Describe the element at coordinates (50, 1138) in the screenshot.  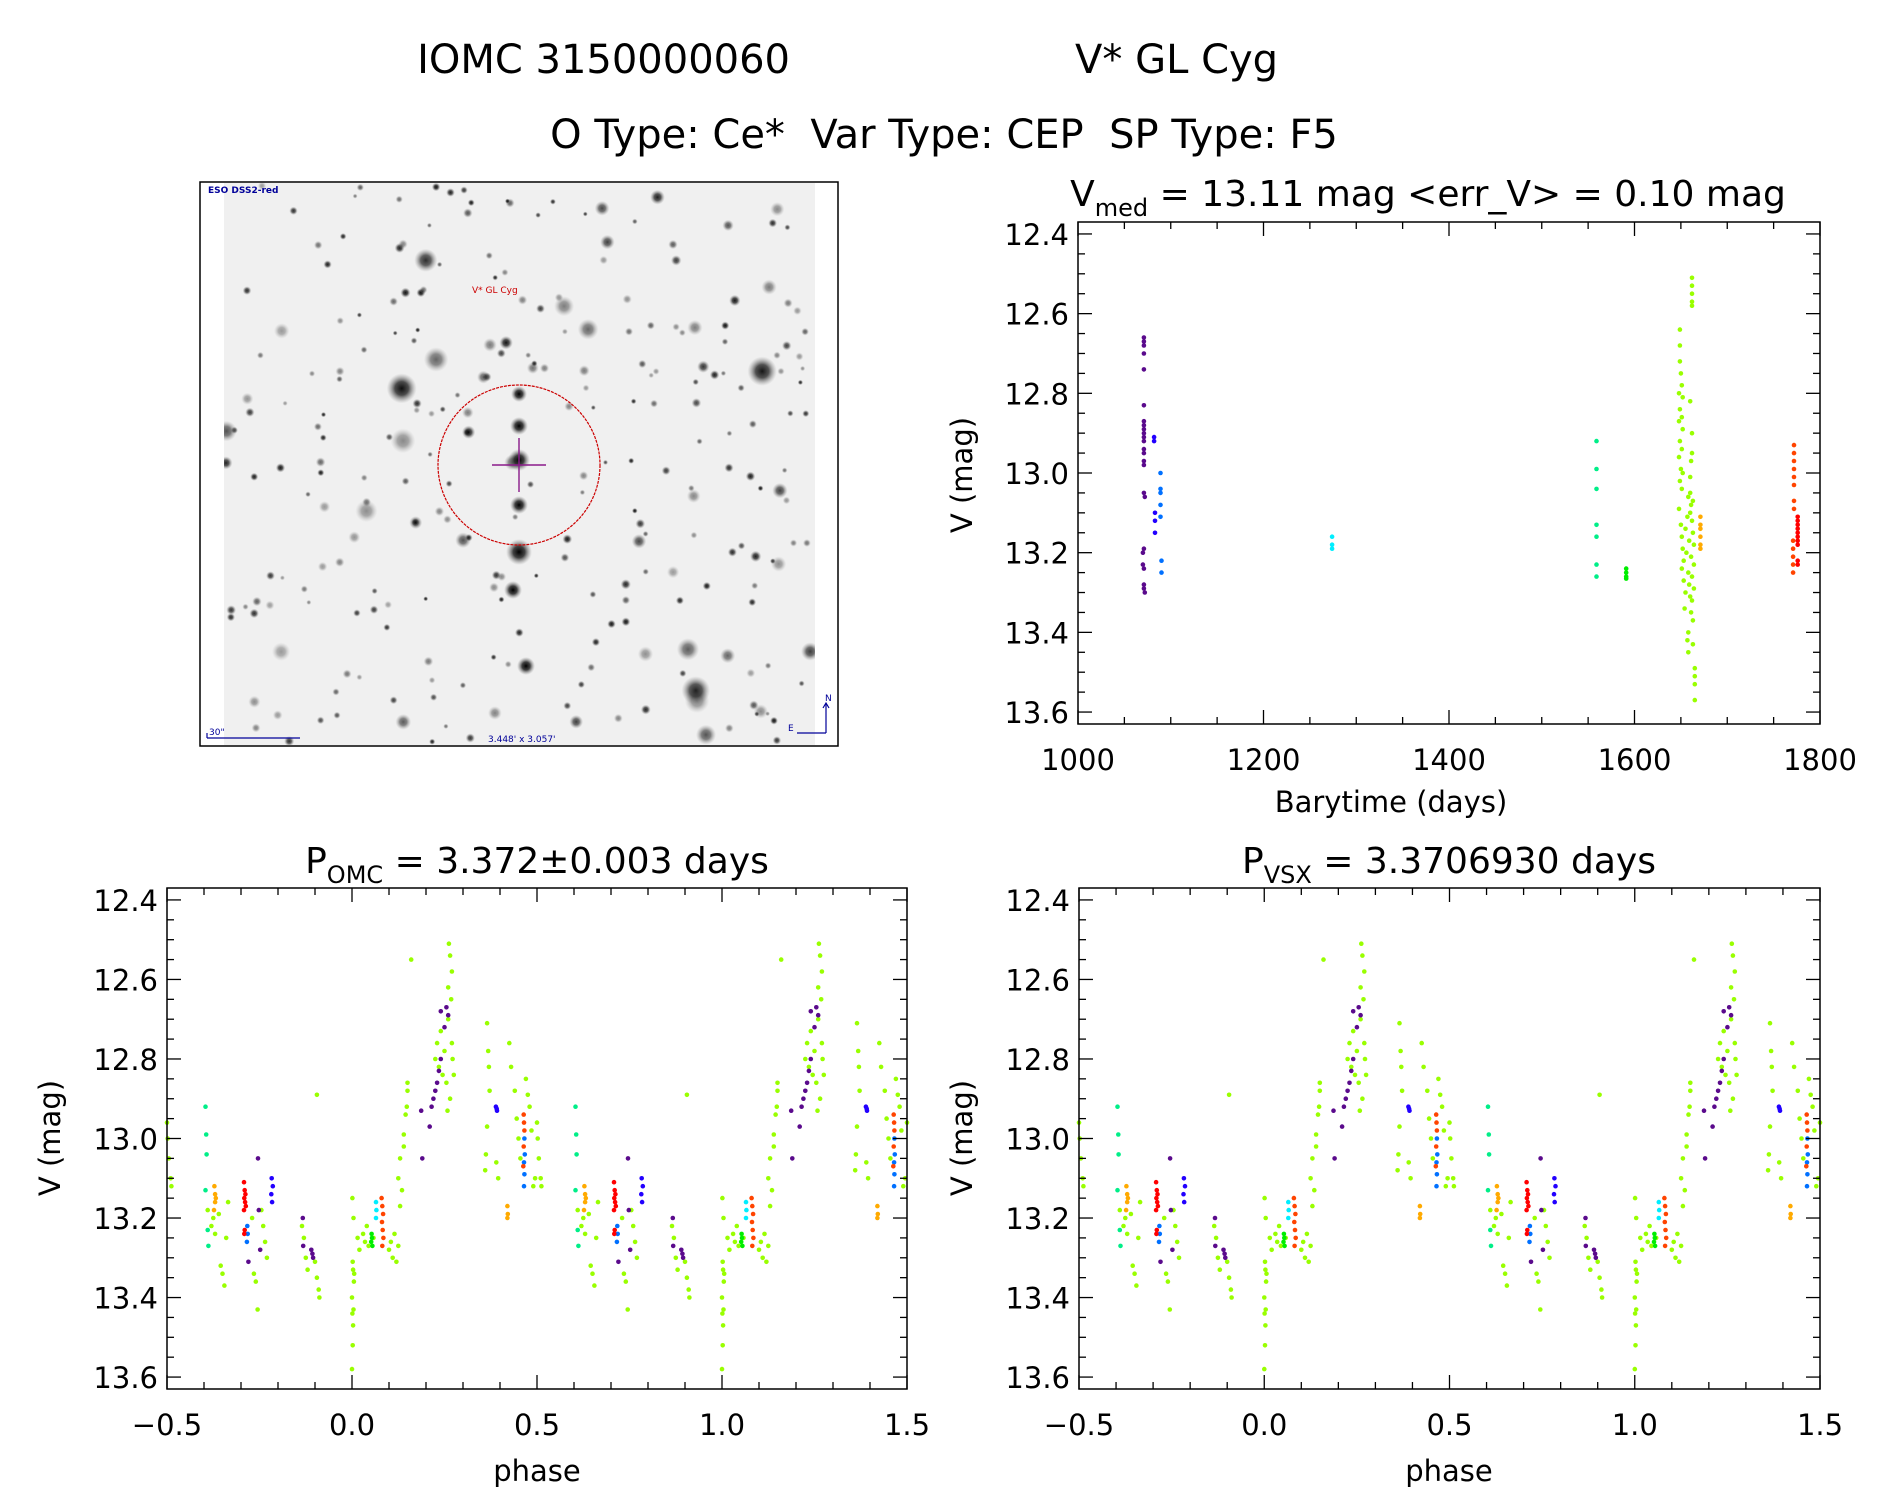
I see `phase-omc-ylabel: V (mag)` at that location.